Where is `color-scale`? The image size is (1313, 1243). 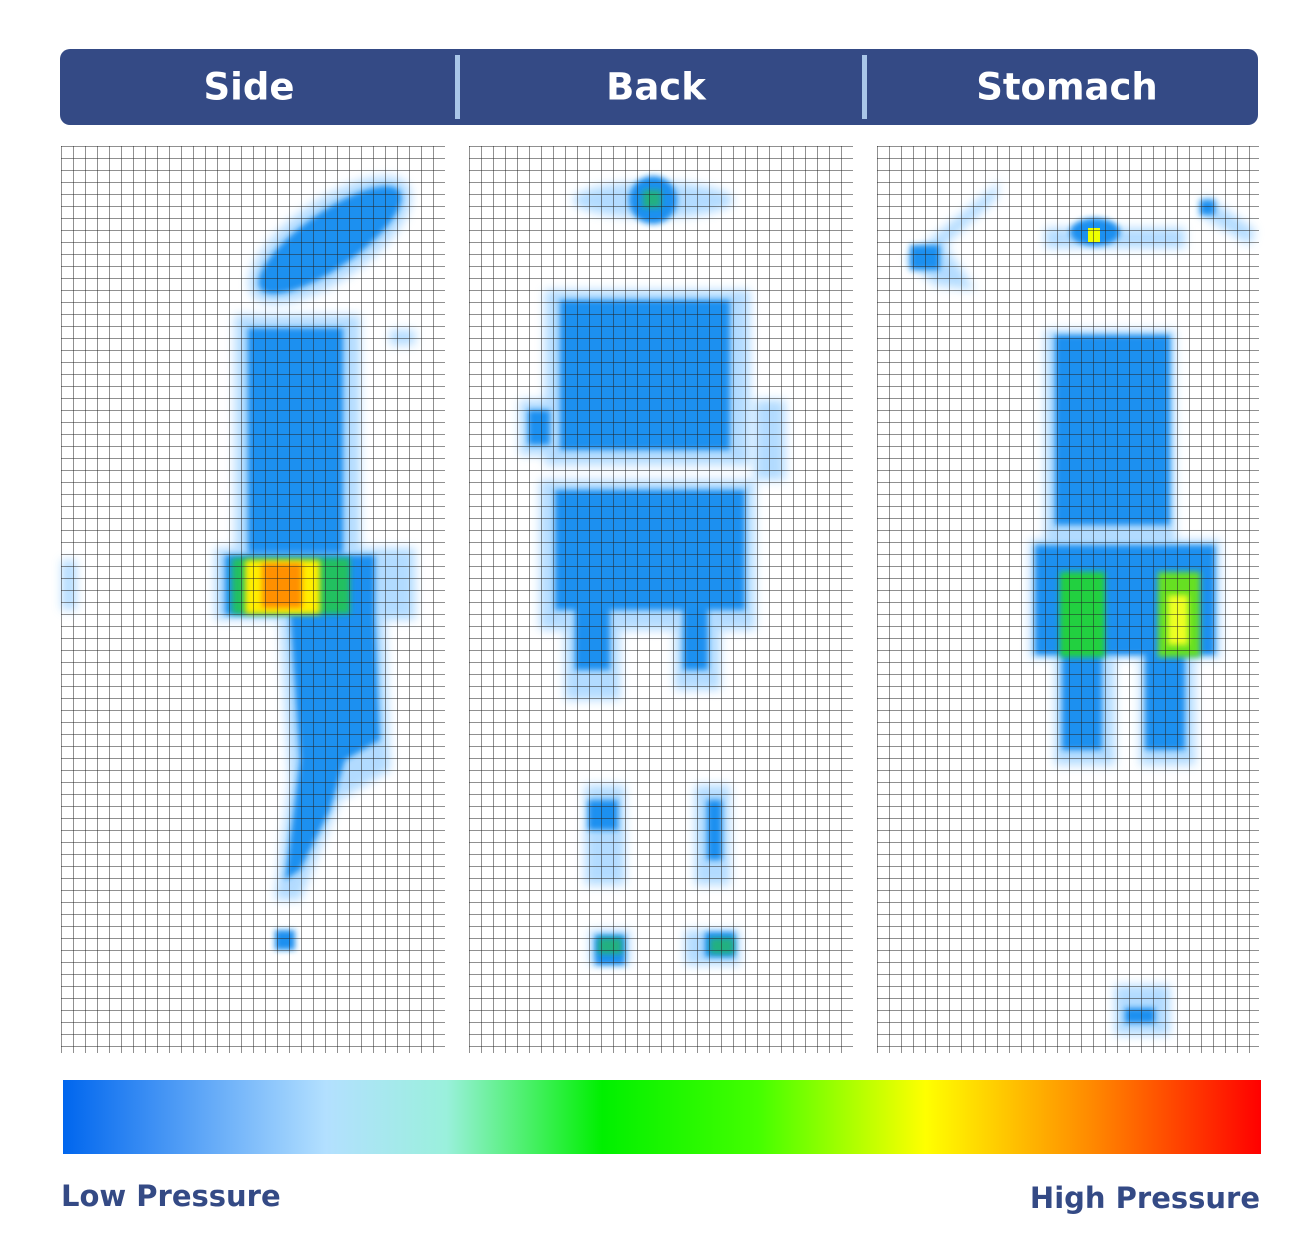
color-scale is located at coordinates (662, 1117).